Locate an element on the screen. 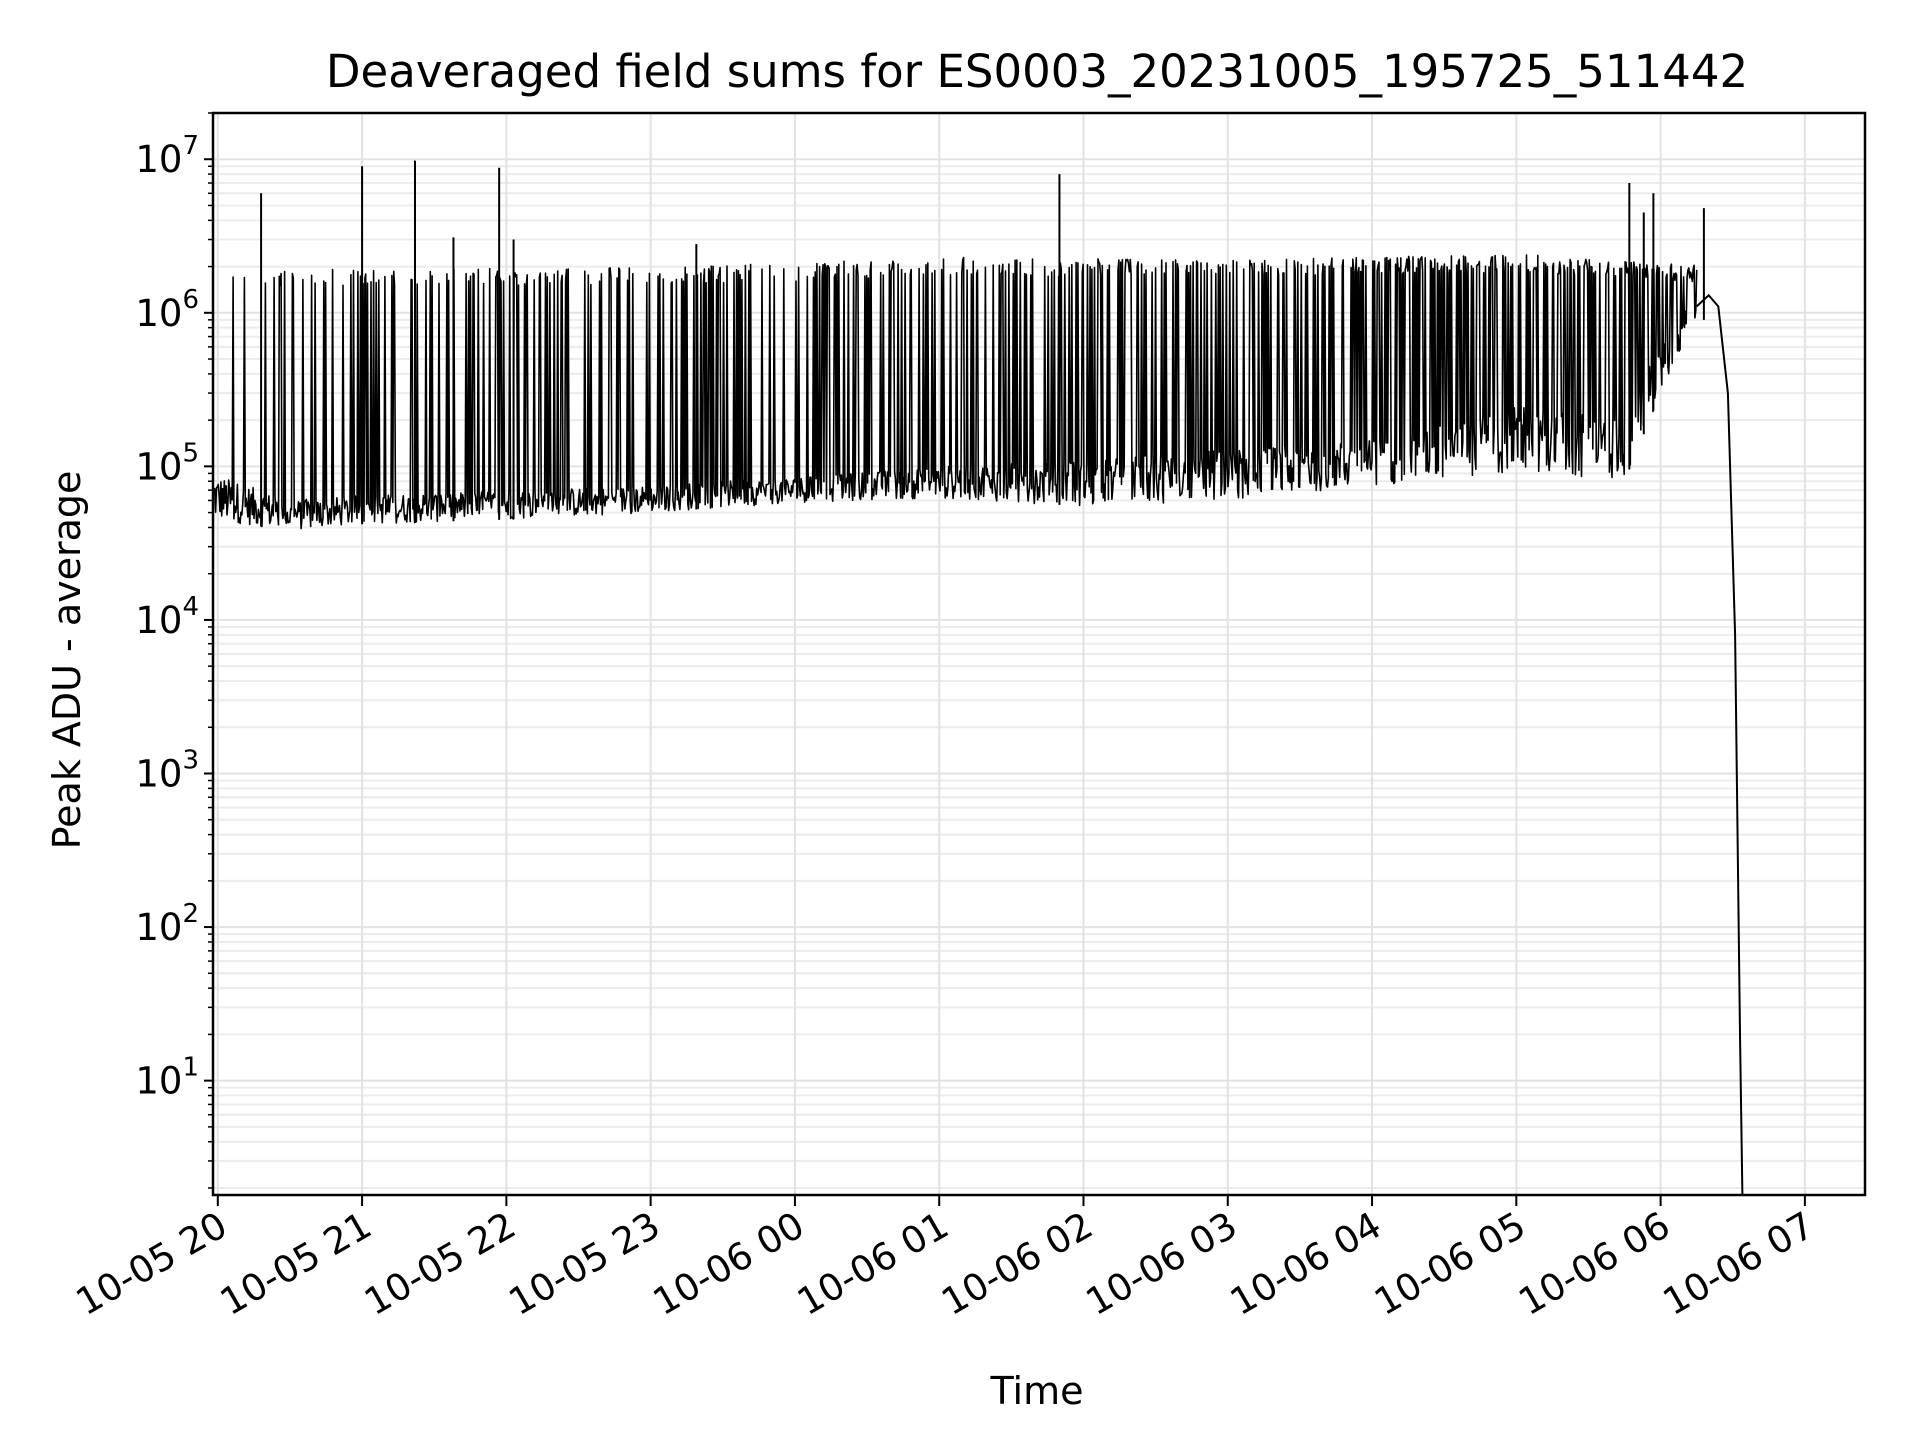 Image resolution: width=1920 pixels, height=1440 pixels. x-tick-label: 10-06 02 is located at coordinates (1017, 1264).